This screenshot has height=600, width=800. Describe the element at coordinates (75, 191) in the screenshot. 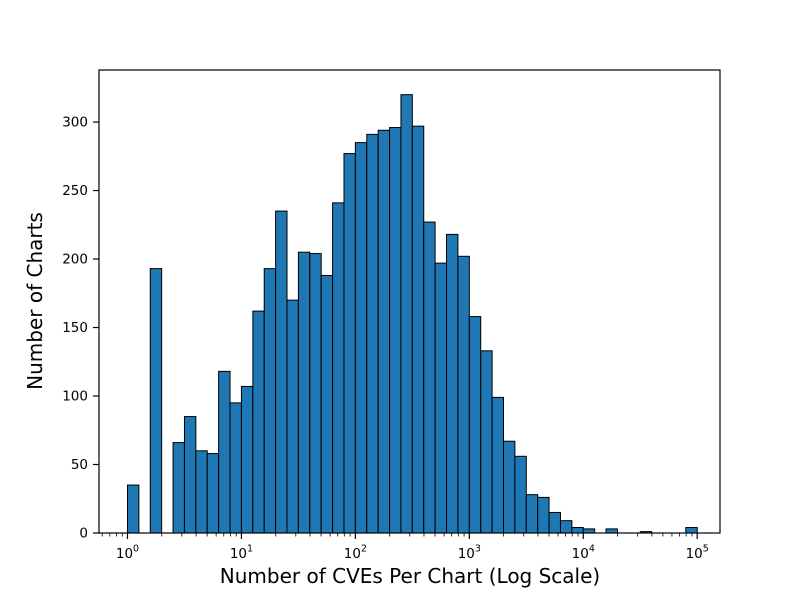

I see `y-tick-label: 250` at that location.